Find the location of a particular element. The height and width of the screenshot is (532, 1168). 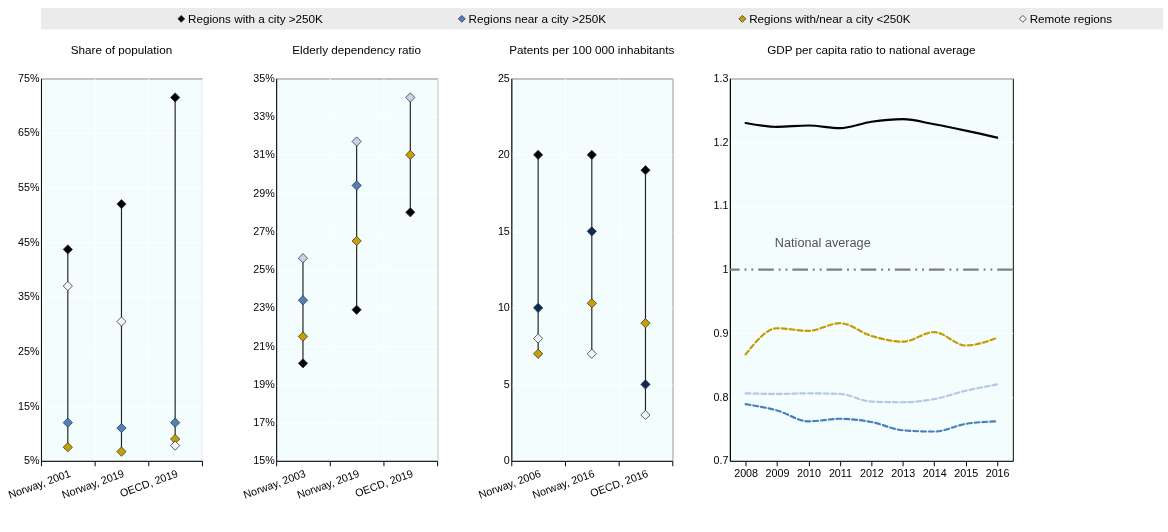

y-tick-label: 5% is located at coordinates (32, 460).